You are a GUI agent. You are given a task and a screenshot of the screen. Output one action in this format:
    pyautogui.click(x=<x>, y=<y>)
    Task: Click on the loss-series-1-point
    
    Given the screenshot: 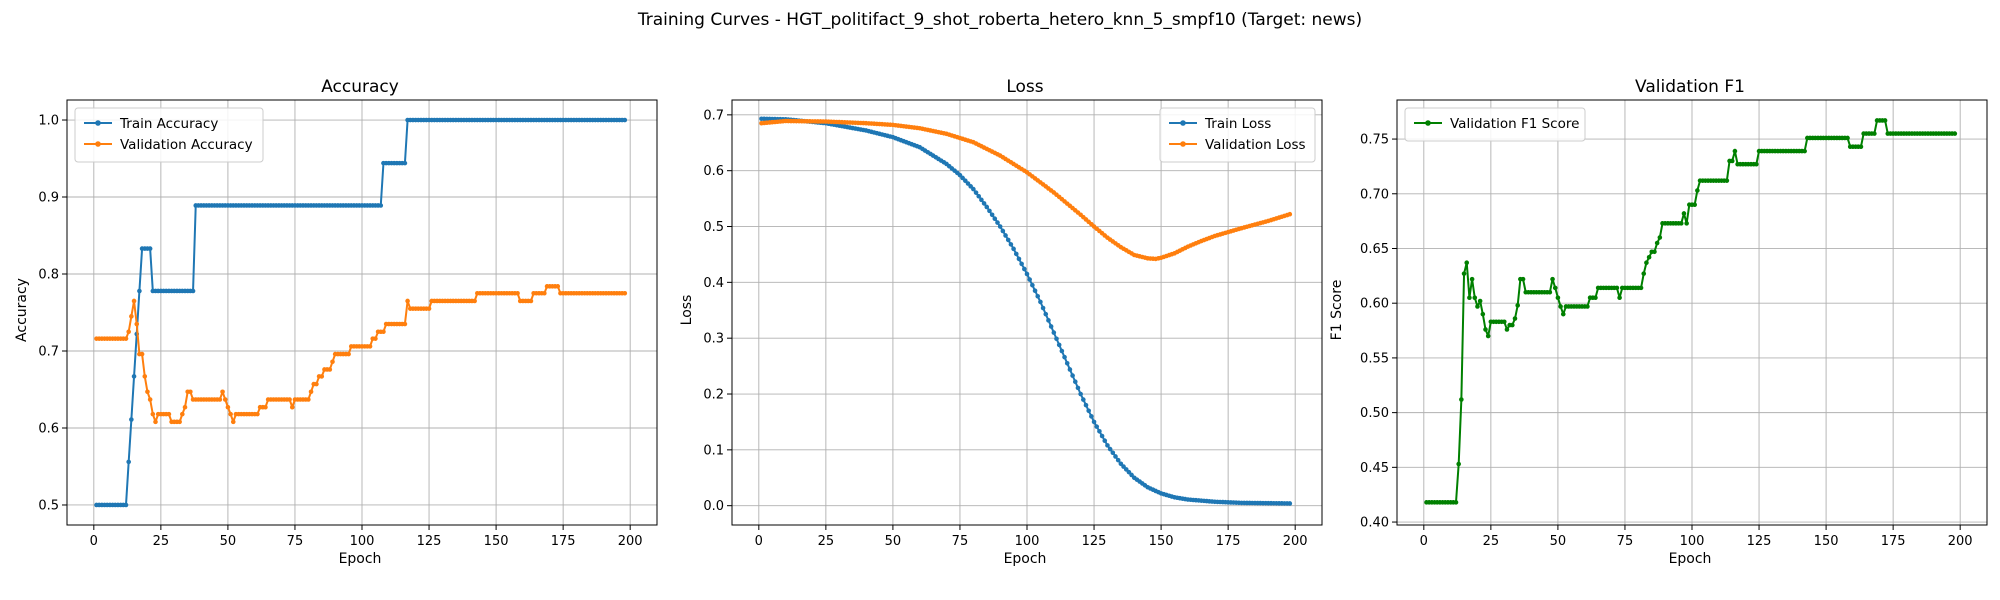 What is the action you would take?
    pyautogui.click(x=1290, y=214)
    